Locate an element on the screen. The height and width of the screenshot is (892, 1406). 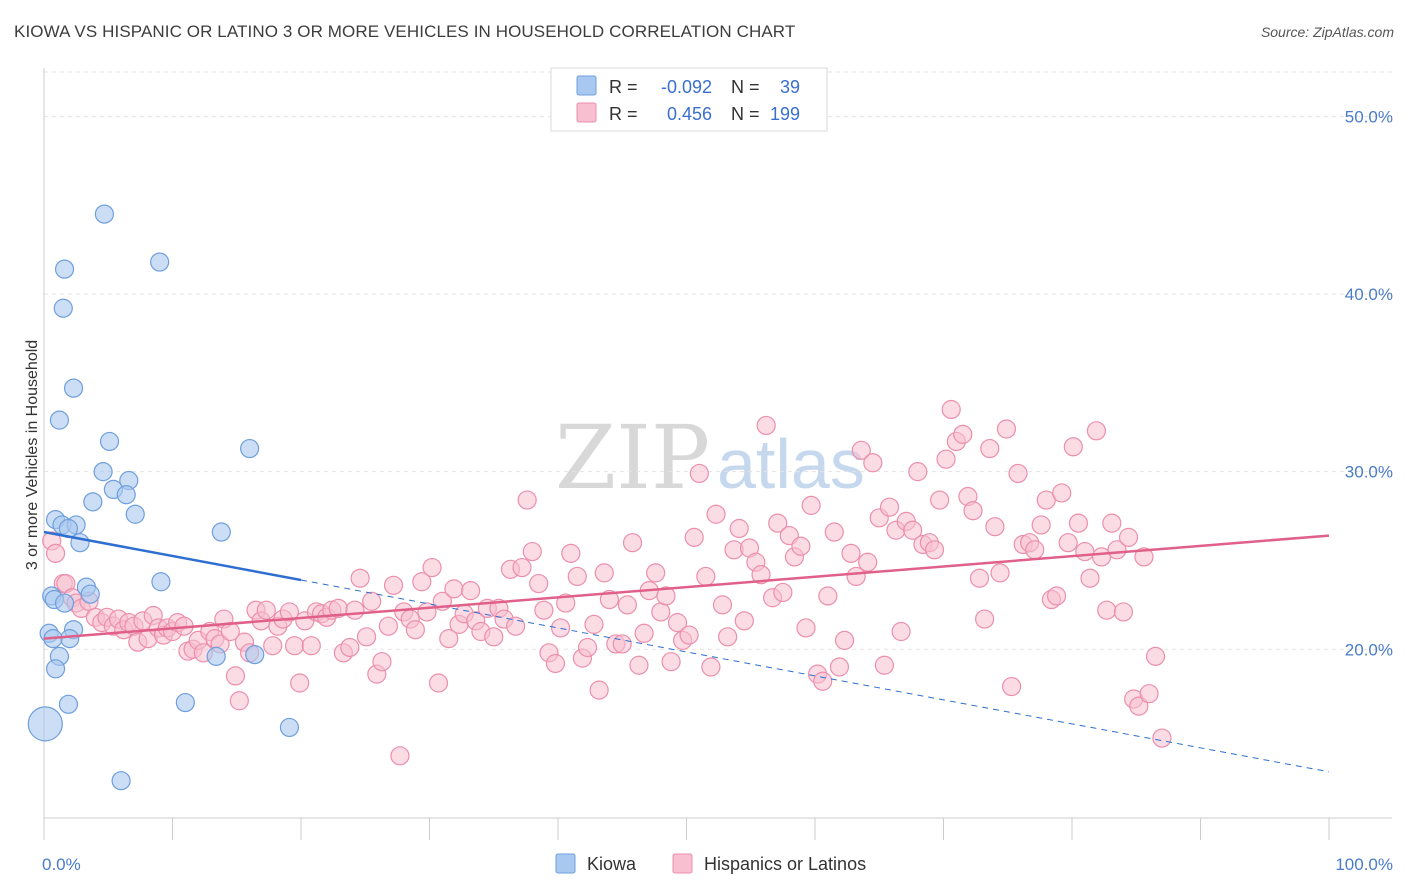
chart-source: Source: ZipAtlas.com is located at coordinates (1327, 32).